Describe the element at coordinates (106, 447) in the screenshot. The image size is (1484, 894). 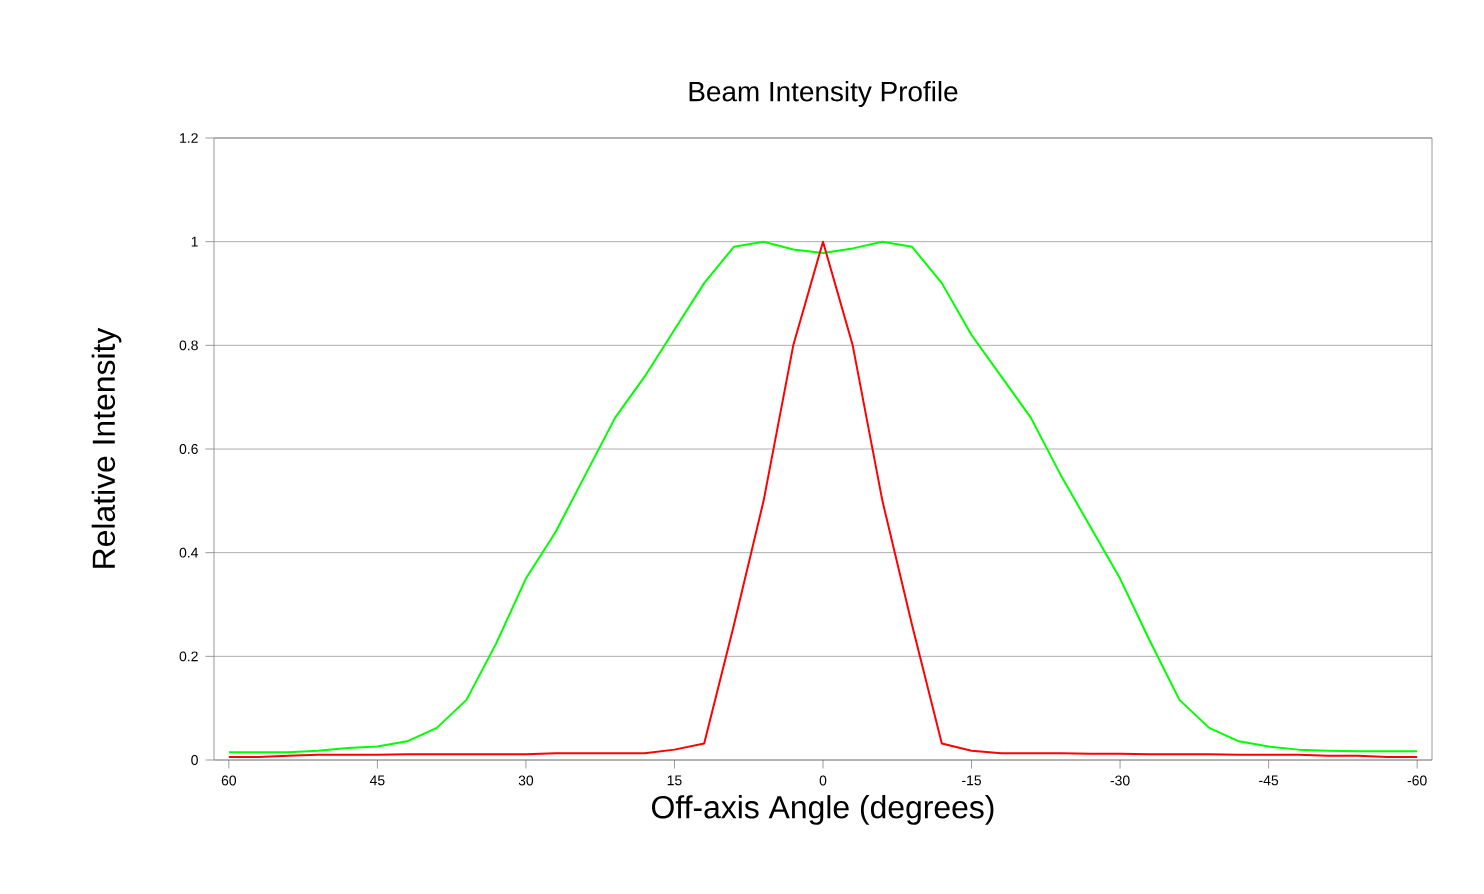
I see `y-axis-title: Relative Intensity` at that location.